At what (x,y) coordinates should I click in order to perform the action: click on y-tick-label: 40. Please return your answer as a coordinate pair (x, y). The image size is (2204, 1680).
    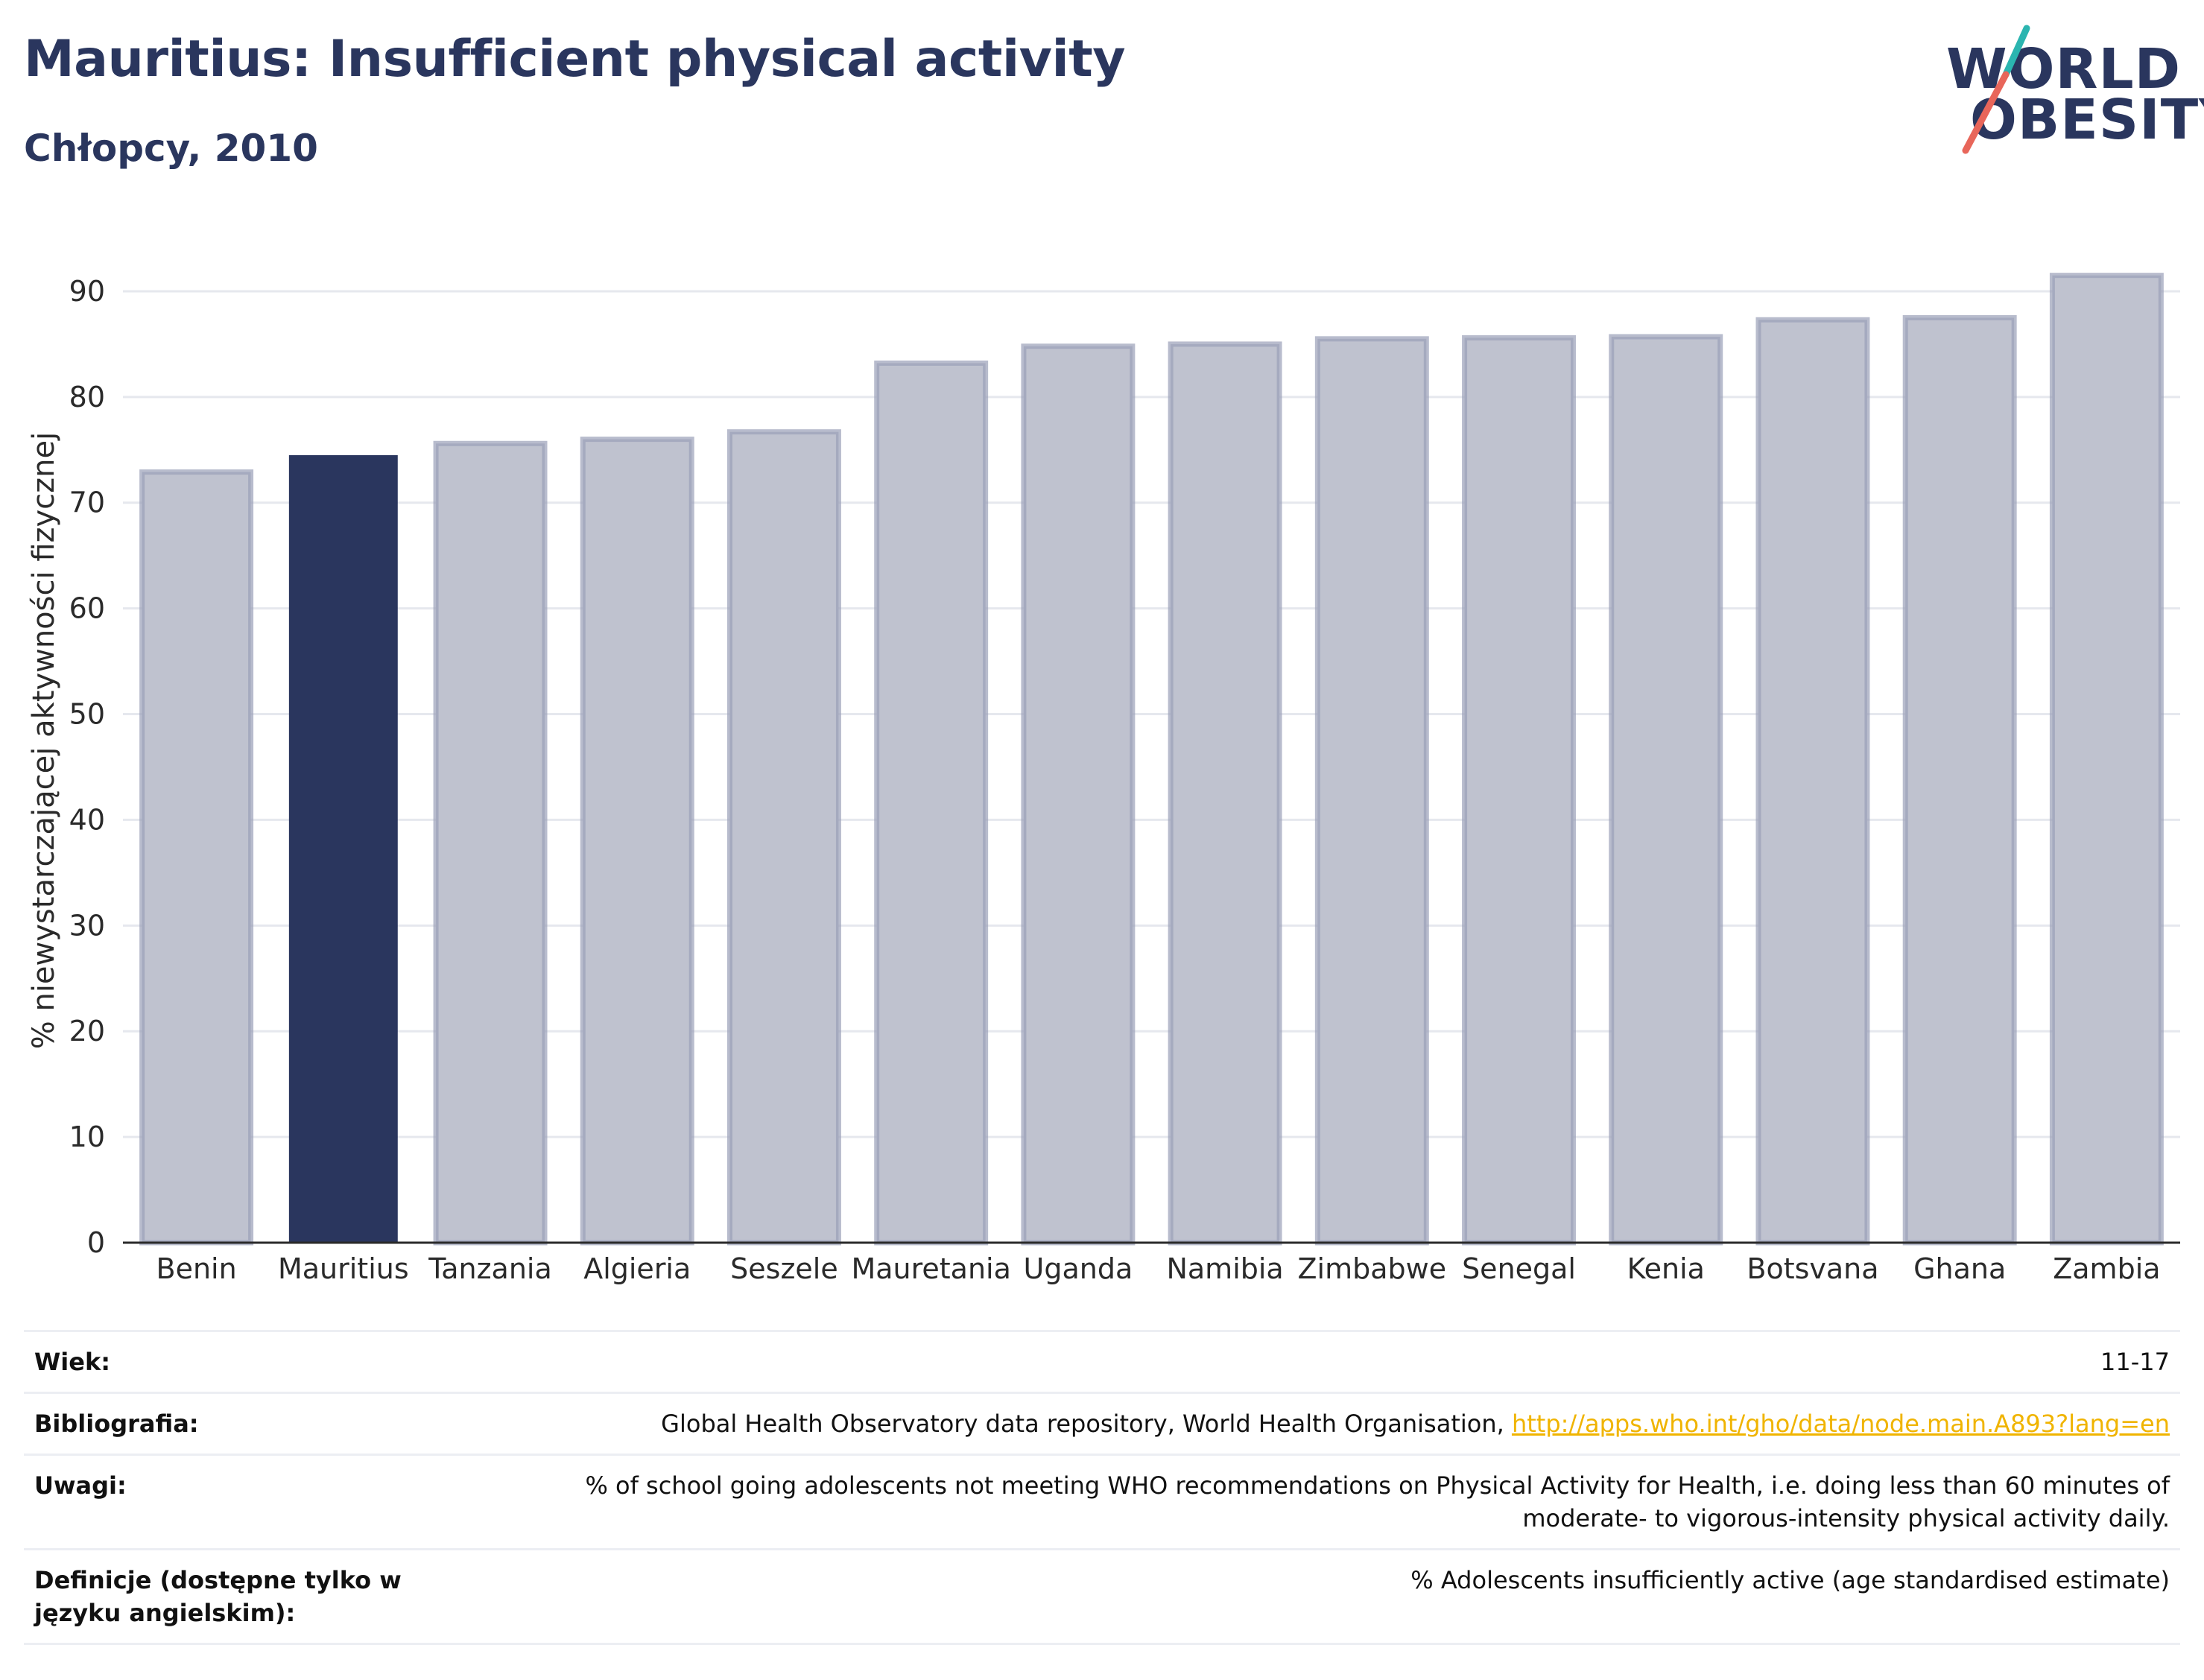
    Looking at the image, I should click on (87, 819).